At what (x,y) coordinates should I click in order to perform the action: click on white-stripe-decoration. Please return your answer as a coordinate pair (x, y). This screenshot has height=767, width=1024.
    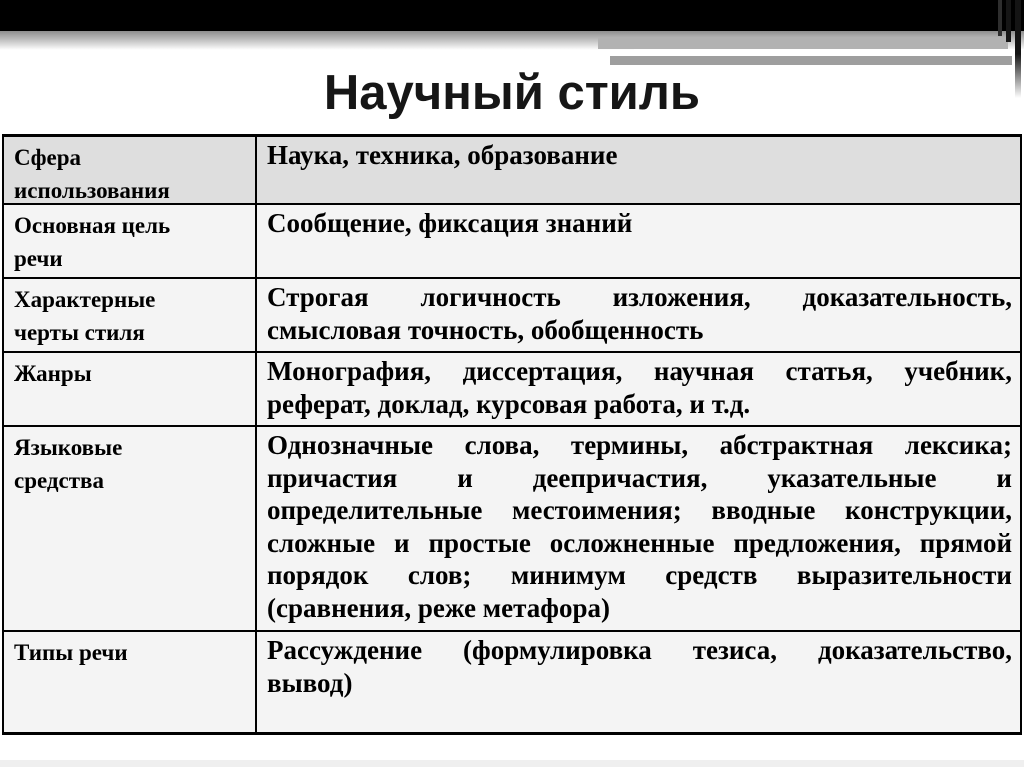
    Looking at the image, I should click on (829, 52).